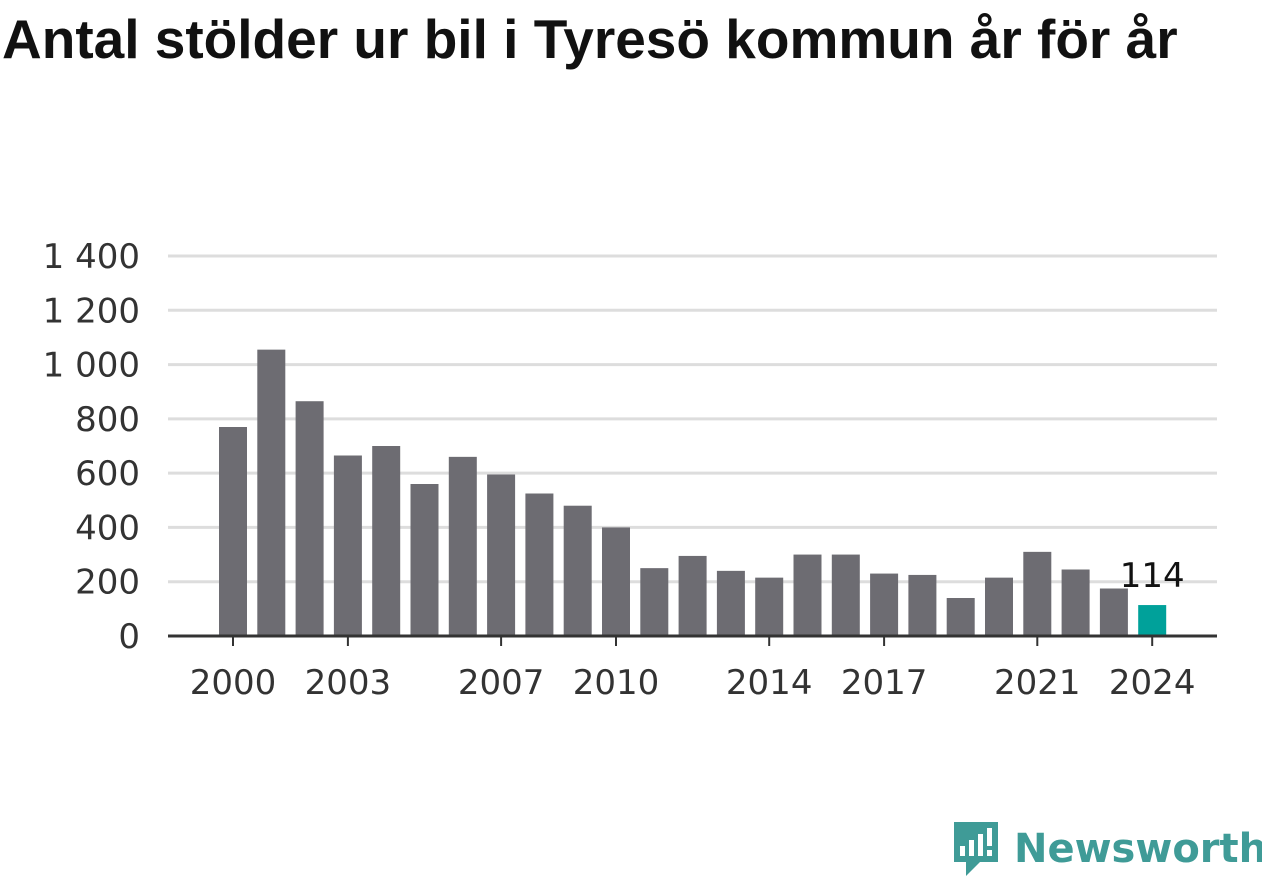 Image resolution: width=1262 pixels, height=880 pixels. Describe the element at coordinates (107, 528) in the screenshot. I see `y-tick-label: 400` at that location.